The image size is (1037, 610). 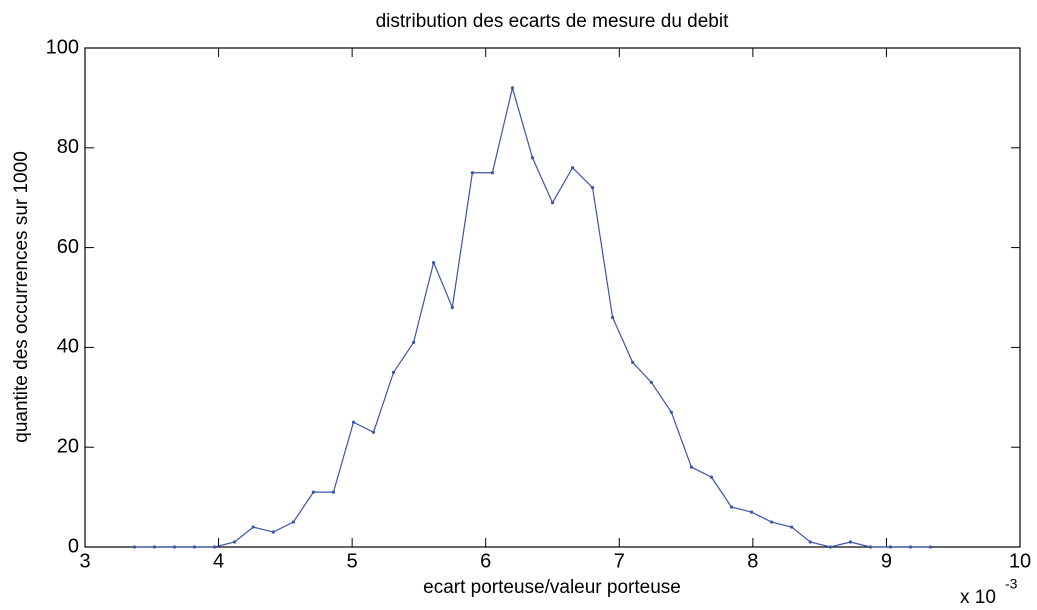 What do you see at coordinates (218, 561) in the screenshot?
I see `x-tick-label: 4` at bounding box center [218, 561].